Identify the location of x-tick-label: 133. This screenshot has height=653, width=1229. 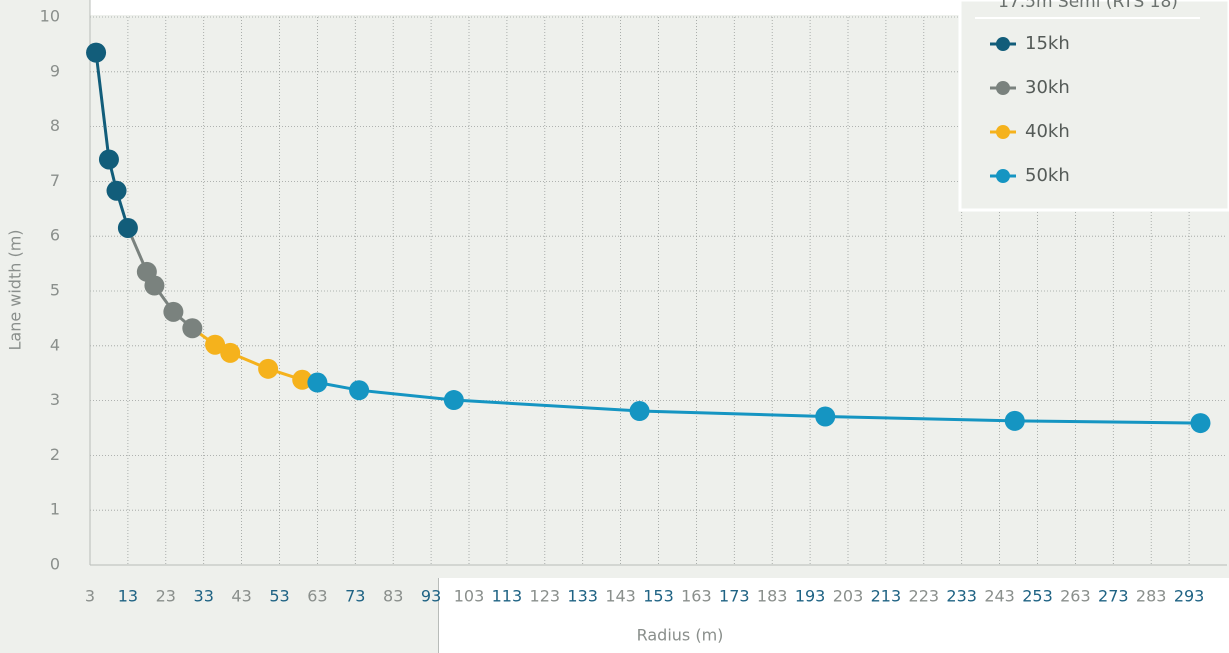
(582, 596).